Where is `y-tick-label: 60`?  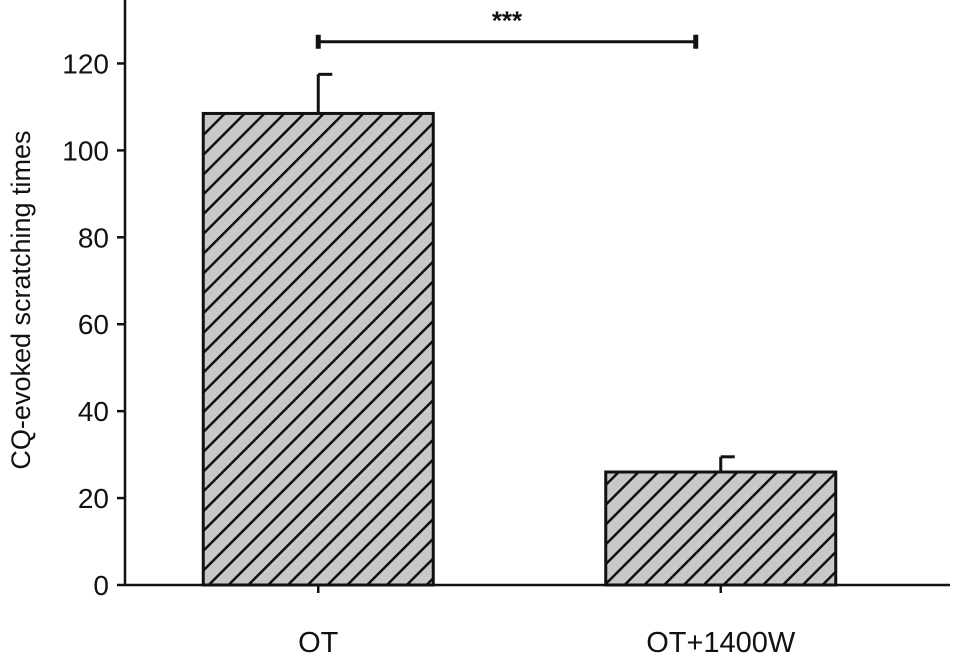
y-tick-label: 60 is located at coordinates (93, 324).